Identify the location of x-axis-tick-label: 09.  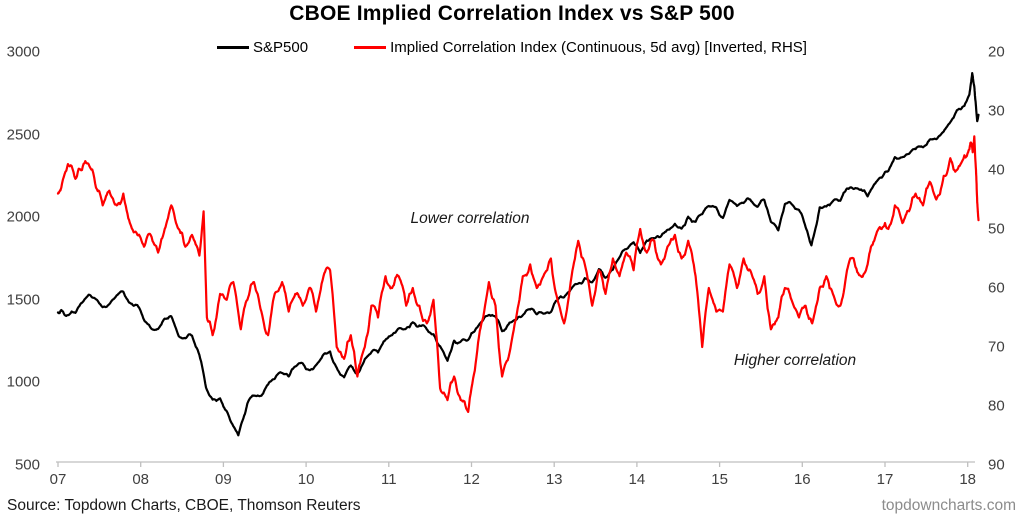
(223, 479).